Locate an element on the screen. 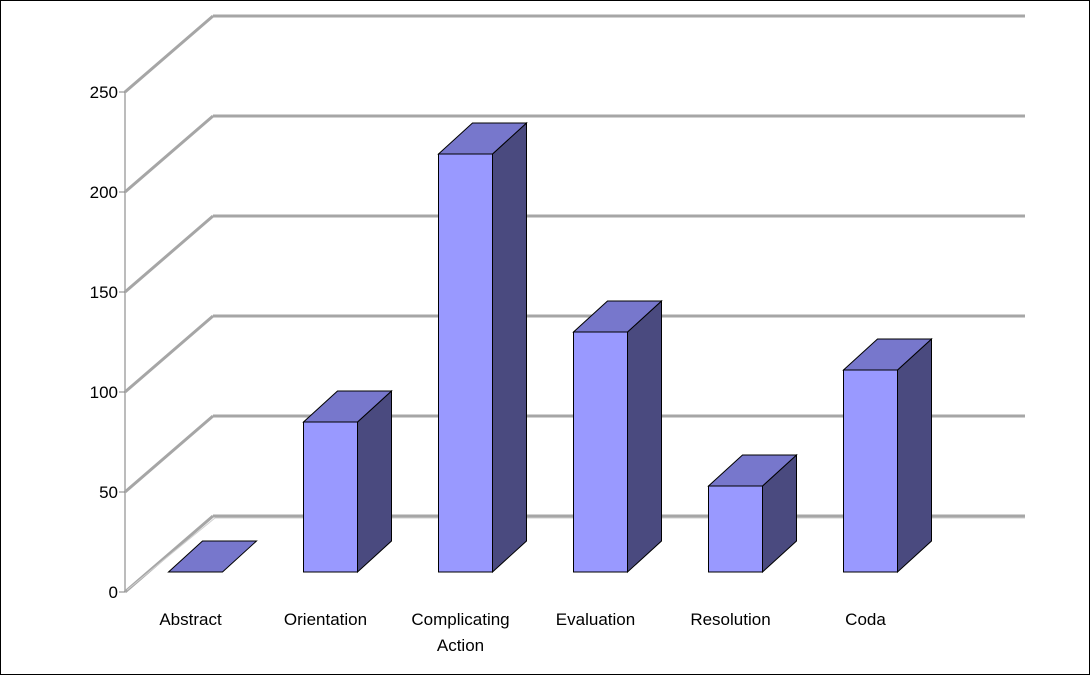 This screenshot has width=1092, height=677. floor-edge is located at coordinates (171, 554).